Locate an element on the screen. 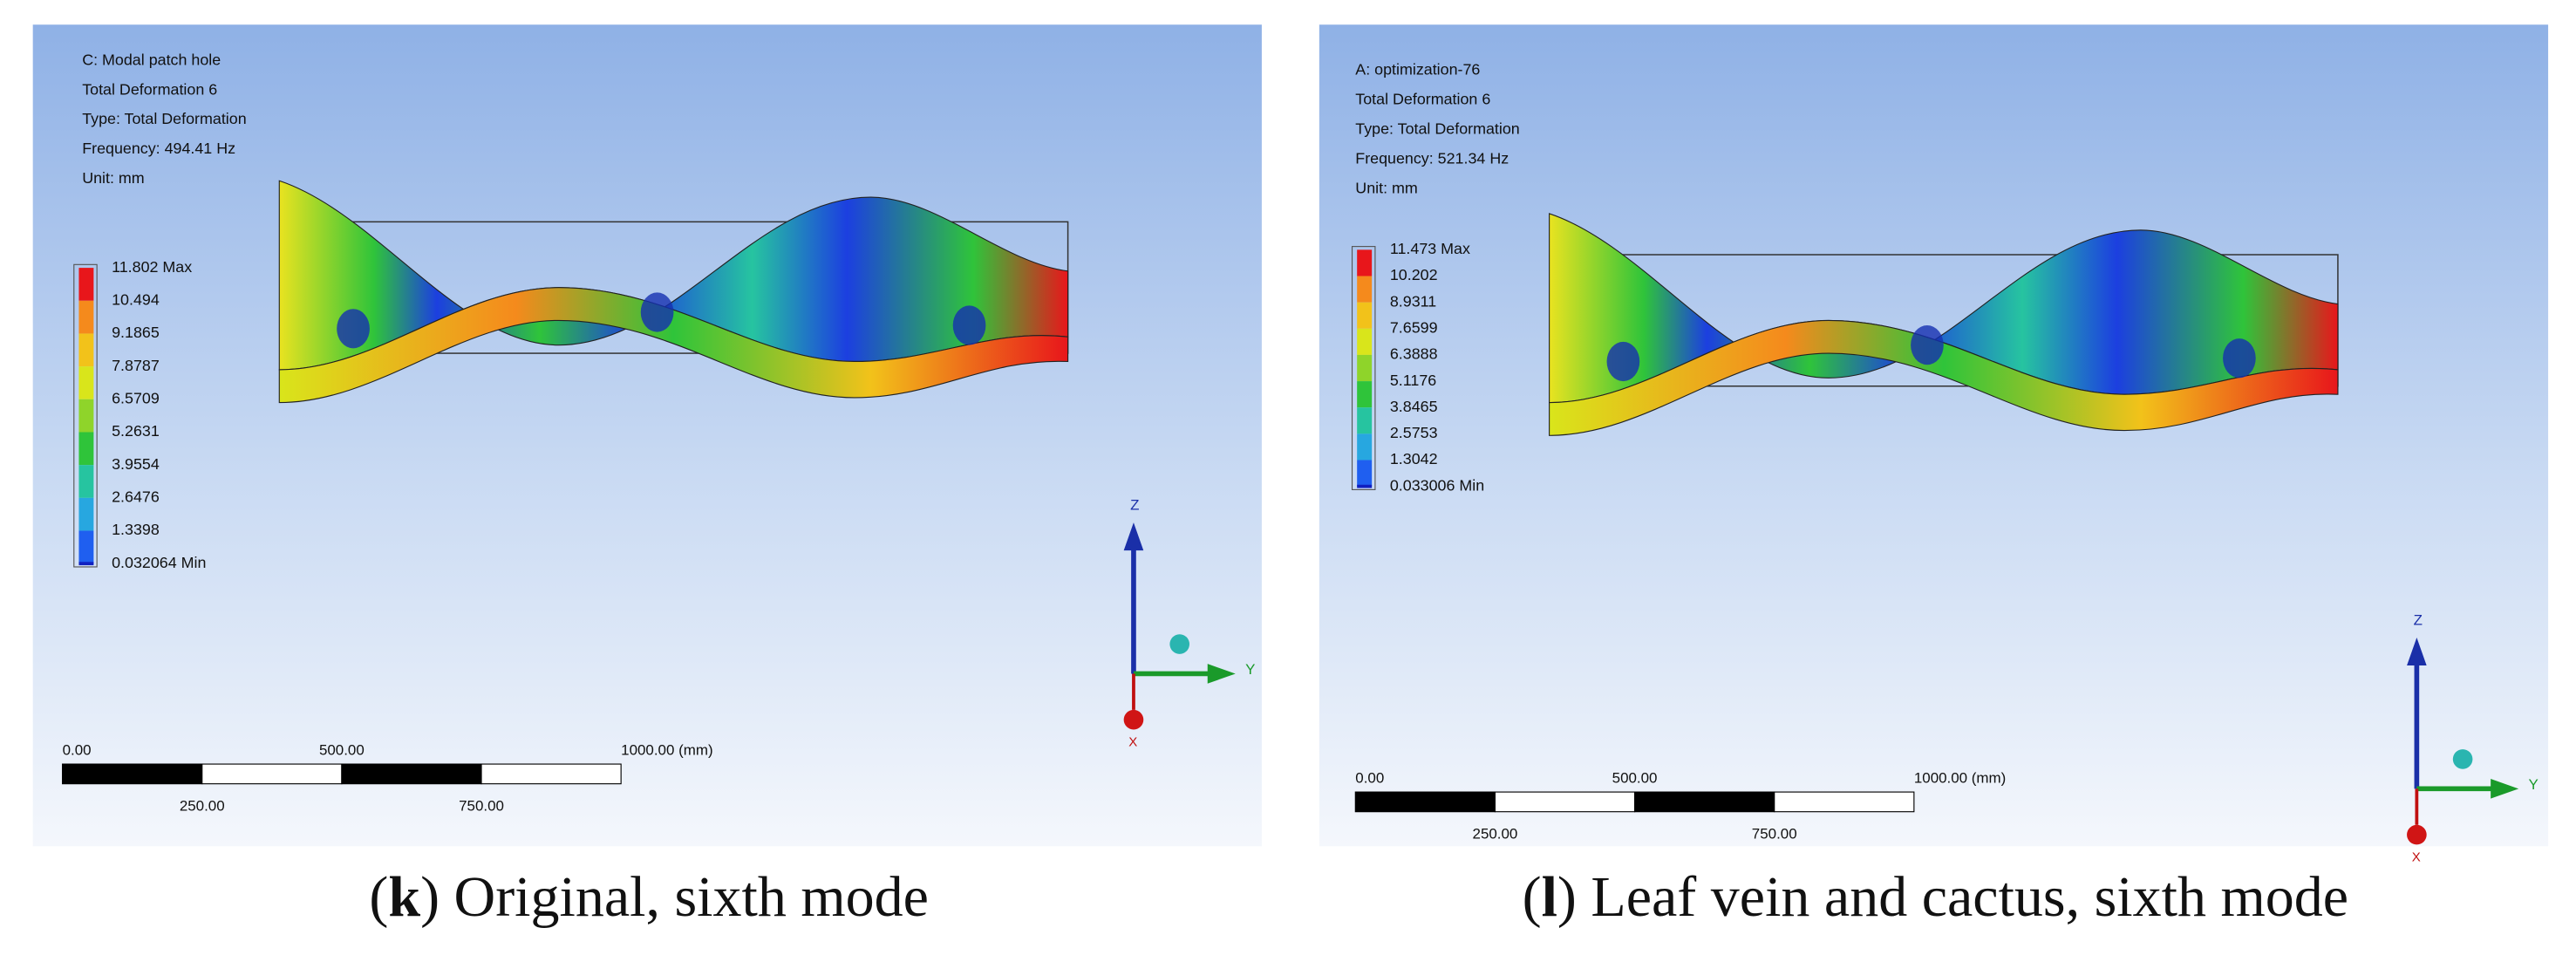  caption: (l) Leaf vein and cactus, sixth mode is located at coordinates (1936, 897).